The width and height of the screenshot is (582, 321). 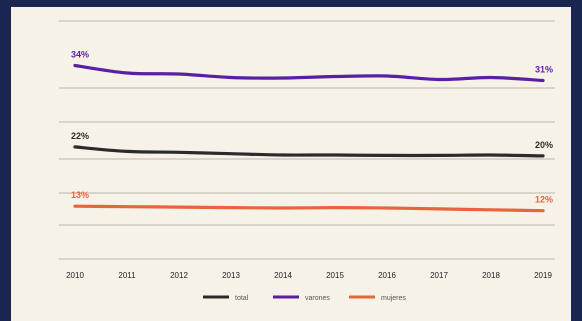 I want to click on data-label-total-end: 20%, so click(x=544, y=145).